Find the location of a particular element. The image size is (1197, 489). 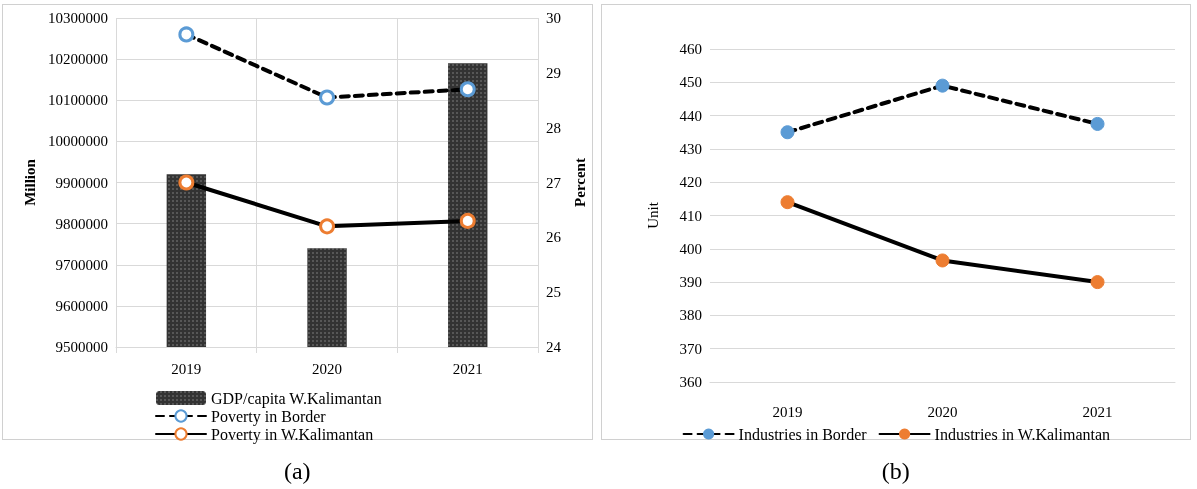

y-tick-label: 460 is located at coordinates (690, 49).